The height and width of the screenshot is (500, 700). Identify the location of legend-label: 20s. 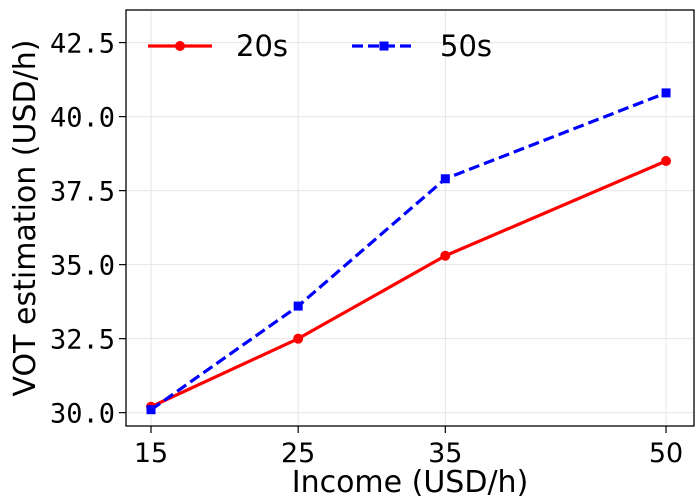
(262, 46).